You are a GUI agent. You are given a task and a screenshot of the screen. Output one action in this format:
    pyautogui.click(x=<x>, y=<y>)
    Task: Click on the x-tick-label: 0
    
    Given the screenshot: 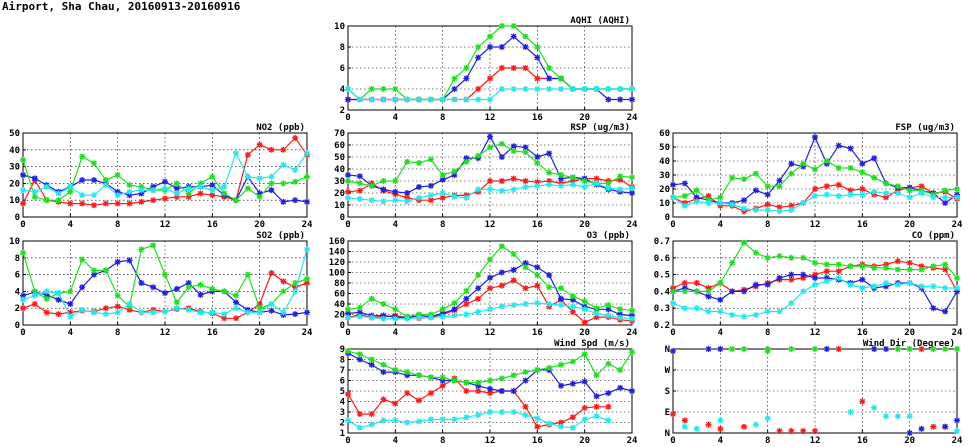 What is the action you would take?
    pyautogui.click(x=347, y=333)
    